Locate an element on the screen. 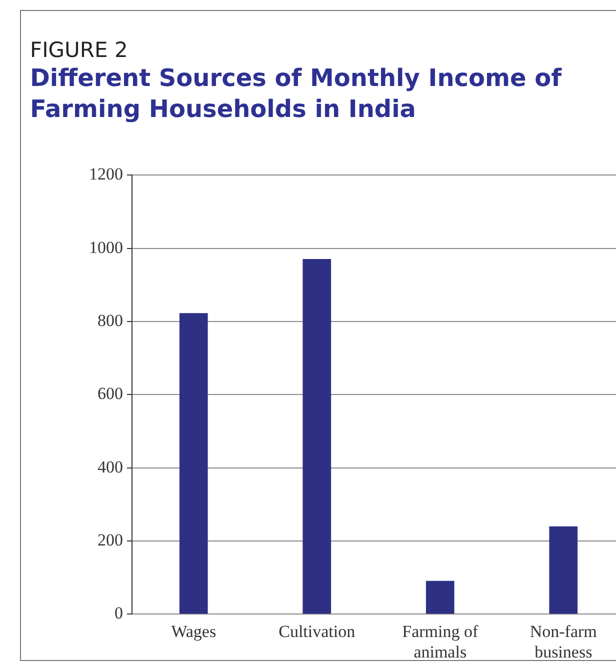 The width and height of the screenshot is (616, 667). x-tick-label: Wages is located at coordinates (193, 631).